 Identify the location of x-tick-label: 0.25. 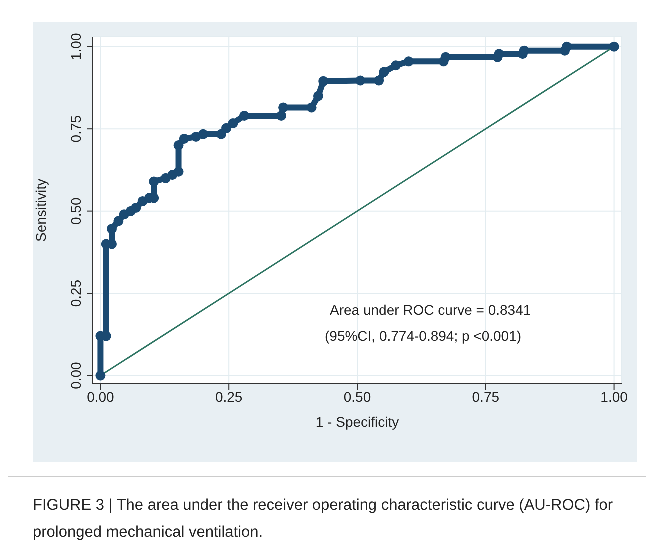
(229, 396).